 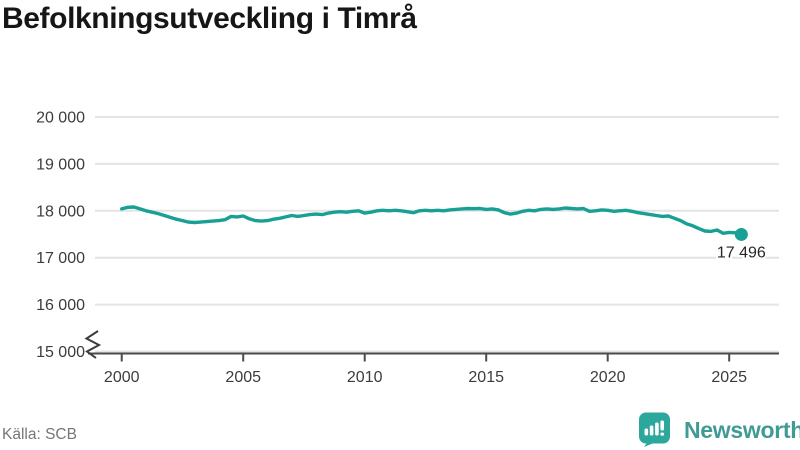 I want to click on end-value-label: 17 496, so click(x=741, y=252).